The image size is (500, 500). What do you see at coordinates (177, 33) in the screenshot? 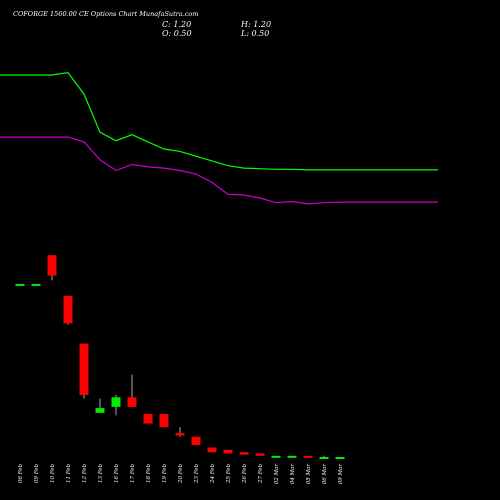
I see `open-readout: O: 0.50` at bounding box center [177, 33].